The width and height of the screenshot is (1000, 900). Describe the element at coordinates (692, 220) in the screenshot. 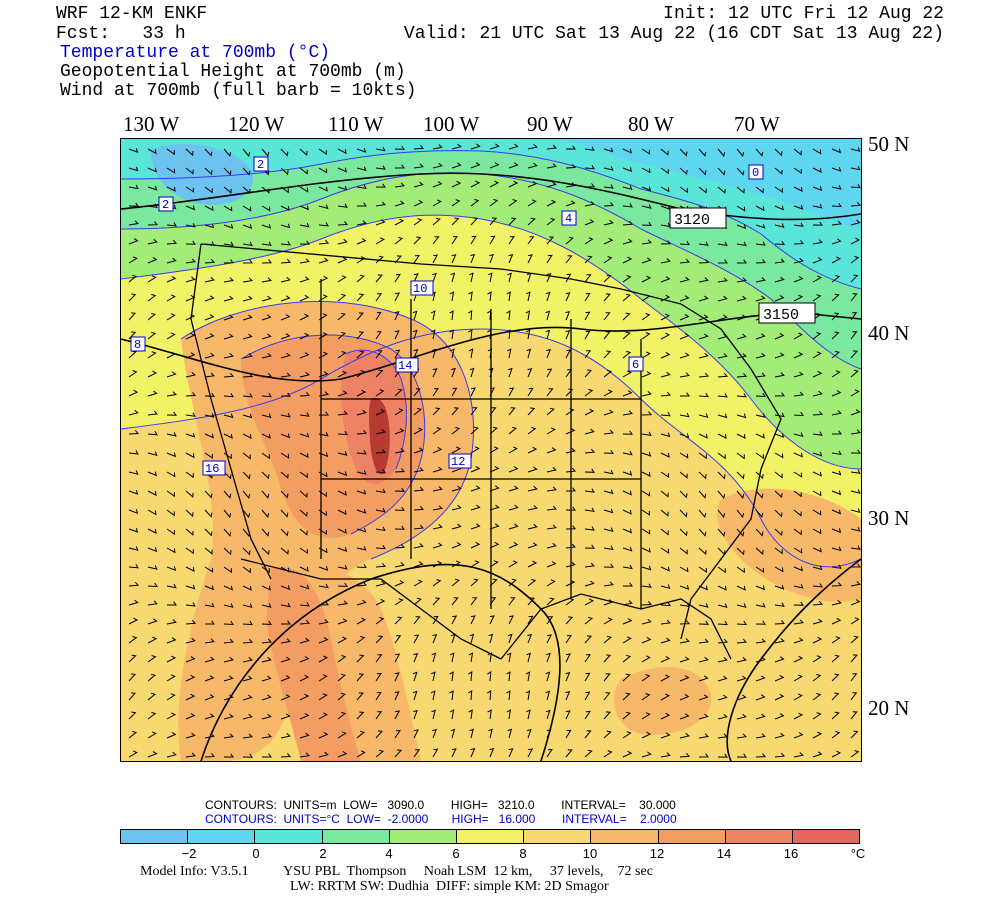

I see `height-label-3120: 3120` at that location.